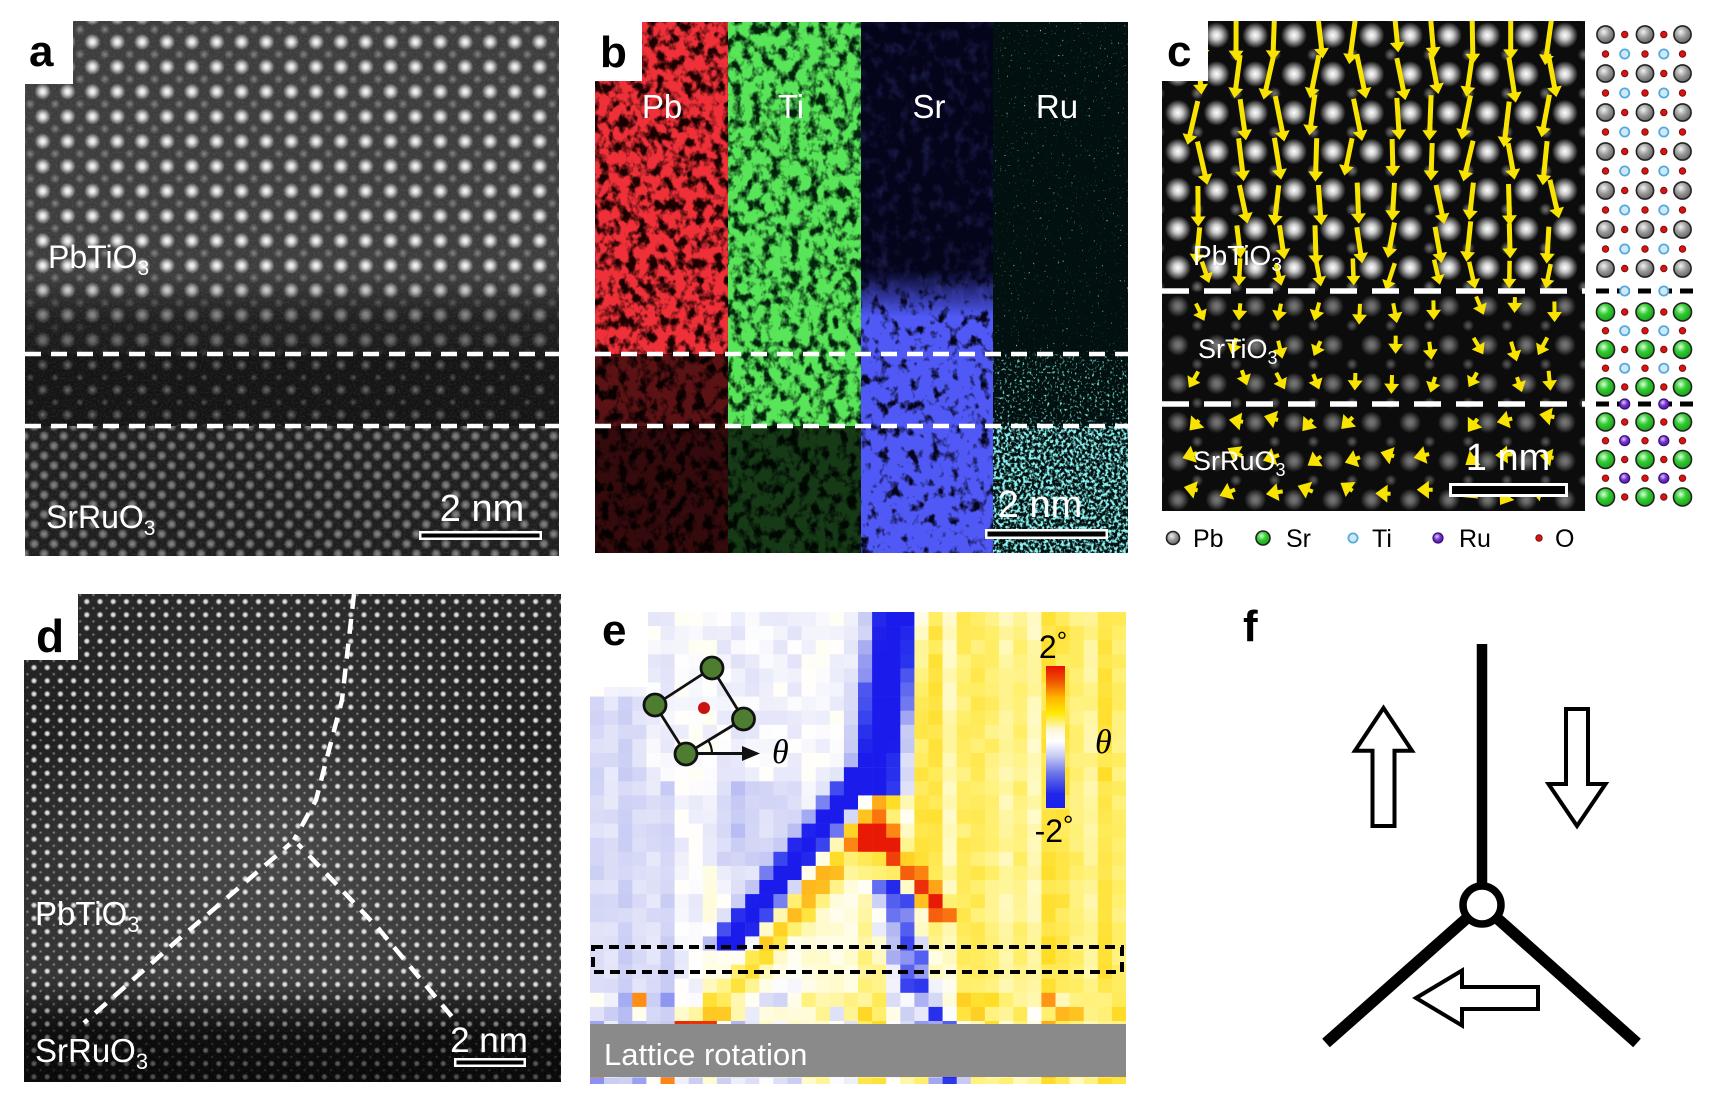 The image size is (1721, 1104). I want to click on svg-text: O, so click(1564, 539).